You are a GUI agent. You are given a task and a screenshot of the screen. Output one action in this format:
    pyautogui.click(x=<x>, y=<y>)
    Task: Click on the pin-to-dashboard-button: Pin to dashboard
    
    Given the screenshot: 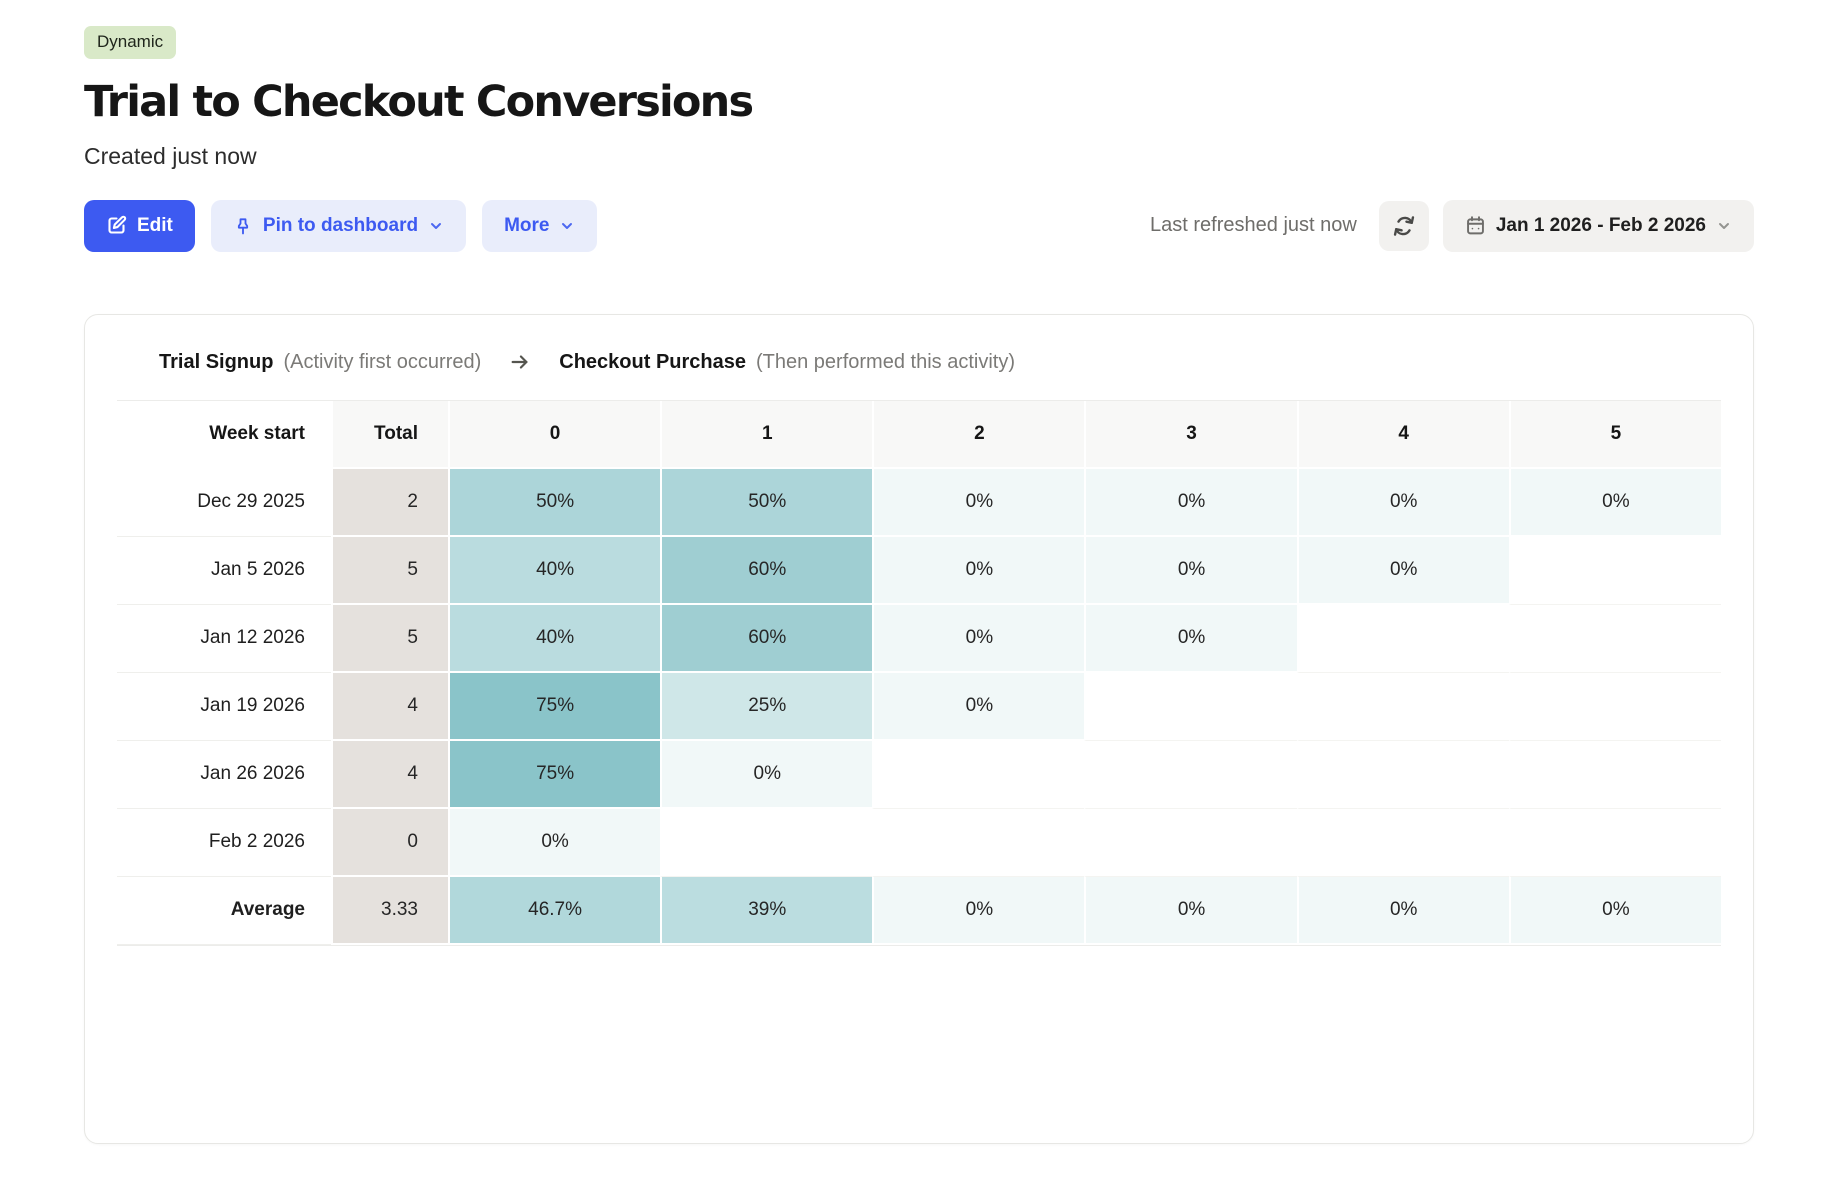 What is the action you would take?
    pyautogui.click(x=338, y=225)
    